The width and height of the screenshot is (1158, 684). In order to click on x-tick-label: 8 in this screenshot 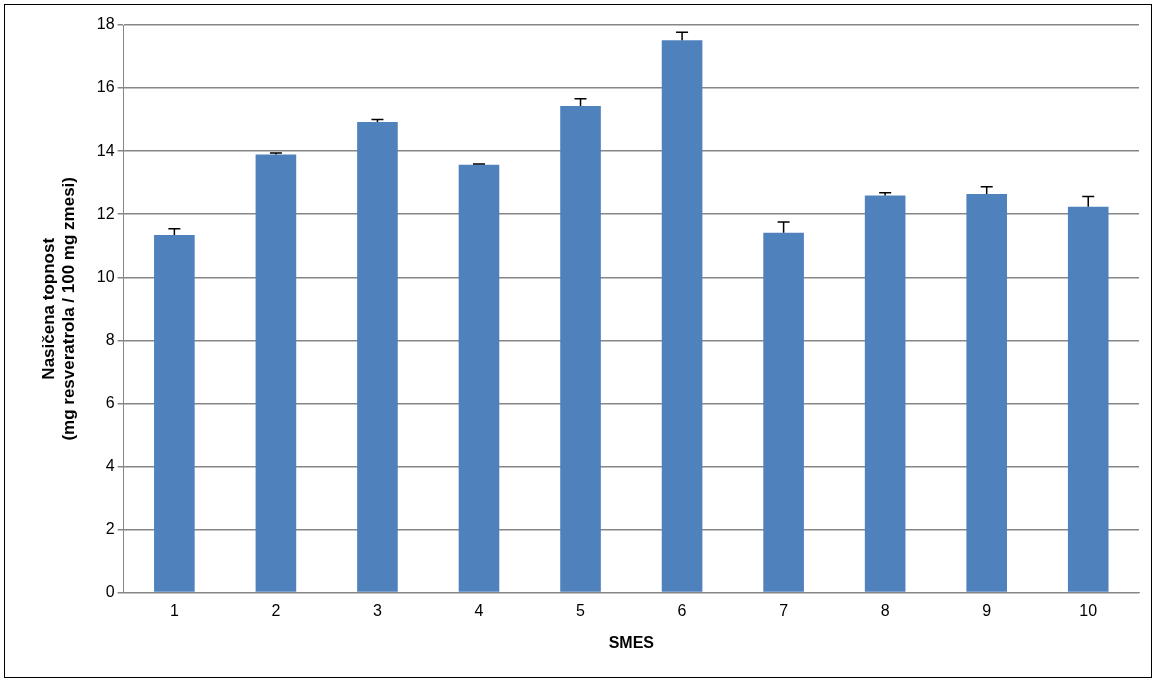, I will do `click(885, 610)`.